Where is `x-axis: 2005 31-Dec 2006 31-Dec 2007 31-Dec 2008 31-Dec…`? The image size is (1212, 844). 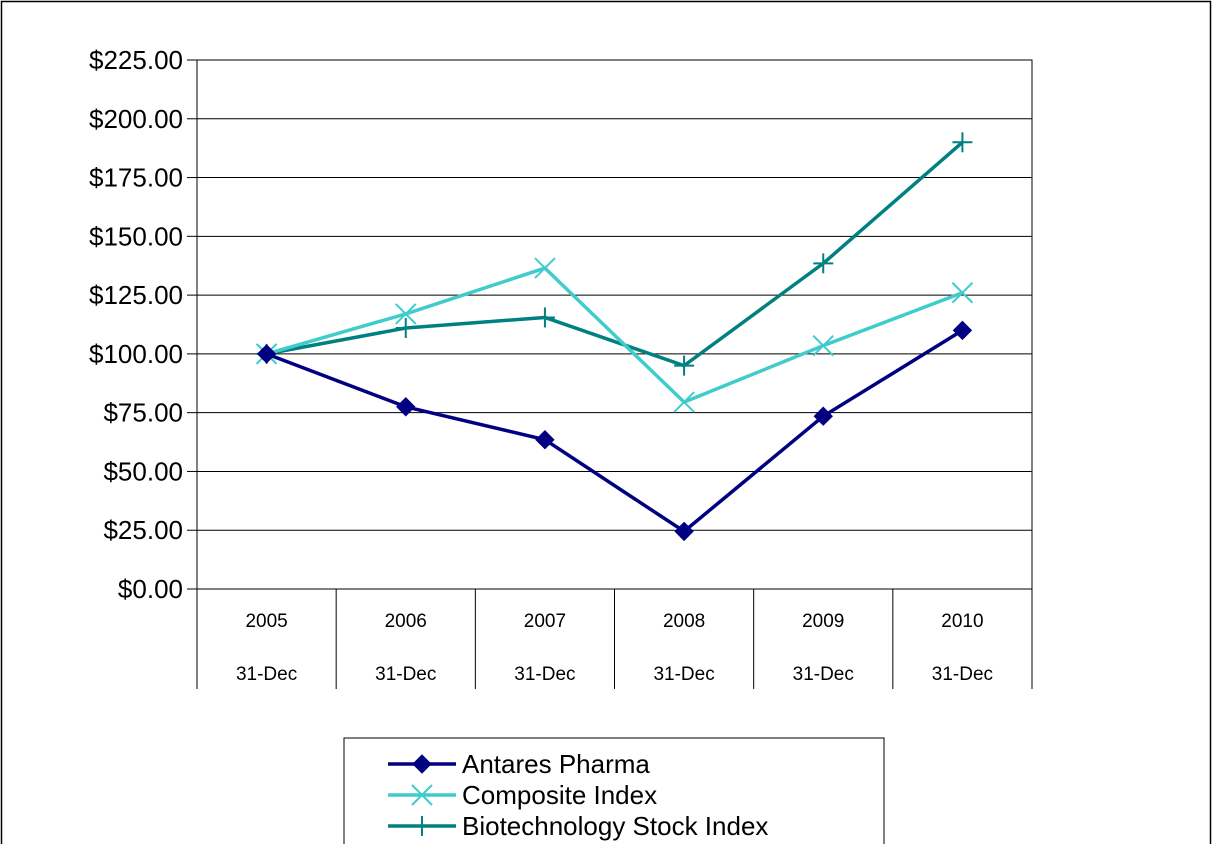 x-axis: 2005 31-Dec 2006 31-Dec 2007 31-Dec 2008 31-Dec… is located at coordinates (614, 639).